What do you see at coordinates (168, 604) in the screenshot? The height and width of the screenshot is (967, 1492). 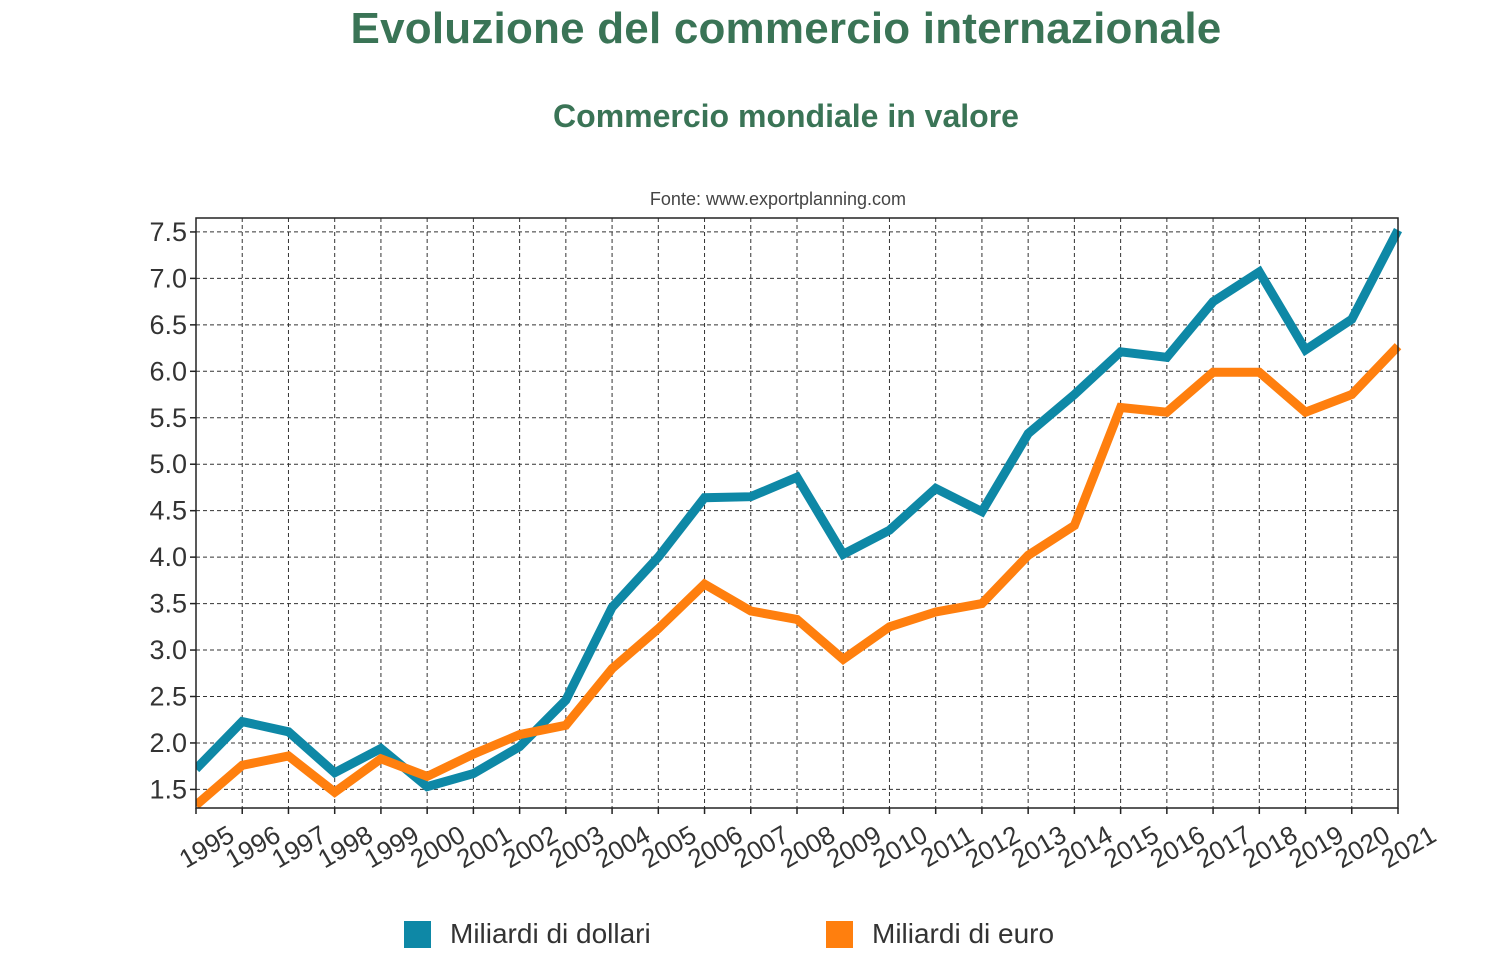 I see `y-tick-label: 3.5` at bounding box center [168, 604].